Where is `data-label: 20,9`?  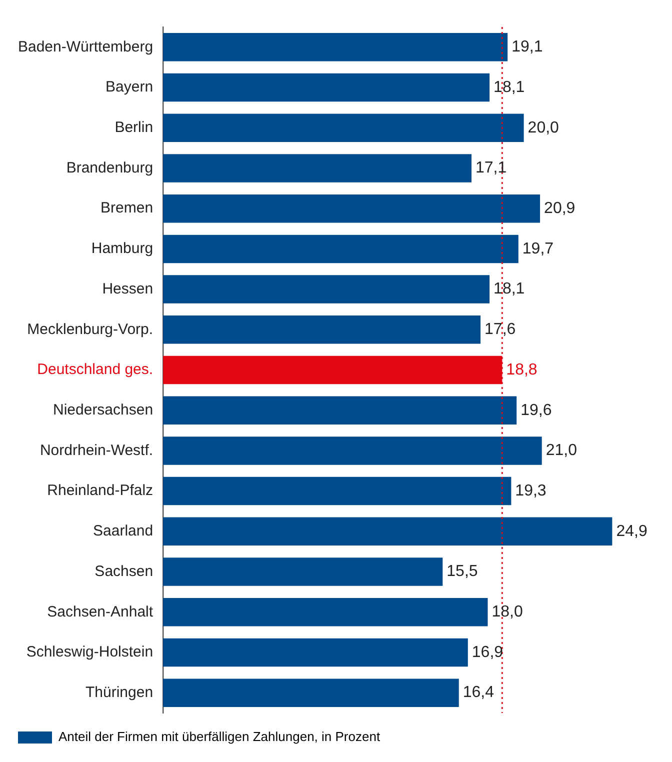 data-label: 20,9 is located at coordinates (560, 208).